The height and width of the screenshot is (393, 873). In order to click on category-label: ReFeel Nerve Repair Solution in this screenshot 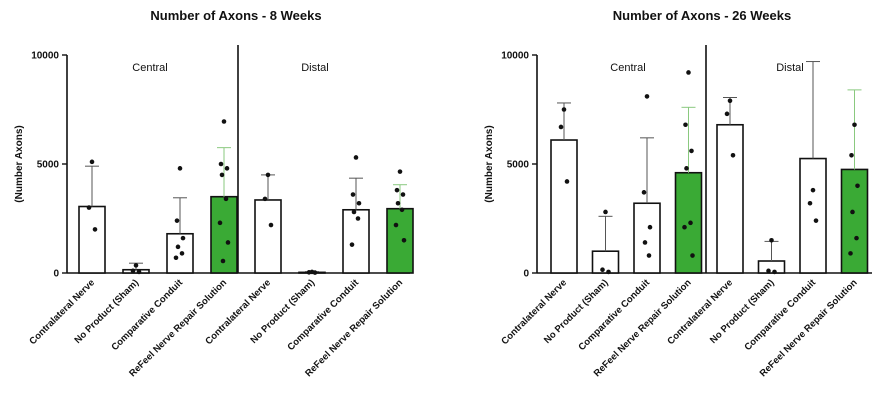, I will do `click(354, 328)`.